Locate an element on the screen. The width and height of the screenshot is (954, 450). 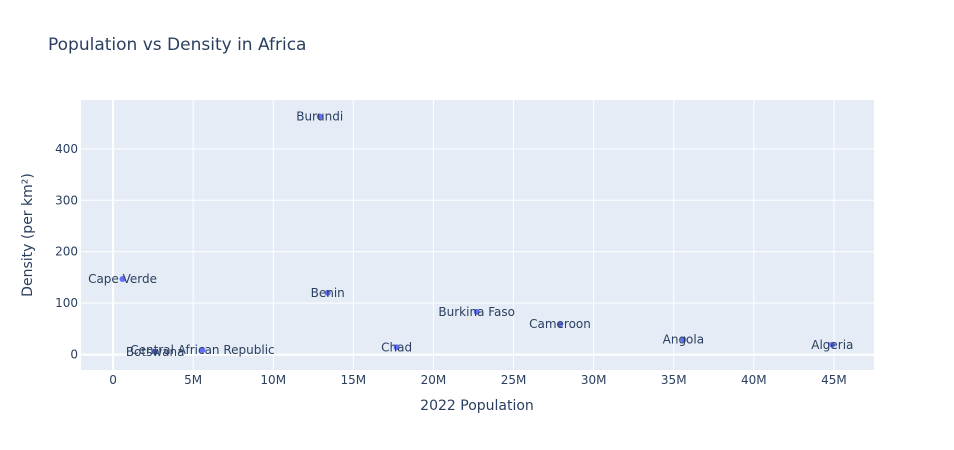
data-point-label: Angola is located at coordinates (683, 340).